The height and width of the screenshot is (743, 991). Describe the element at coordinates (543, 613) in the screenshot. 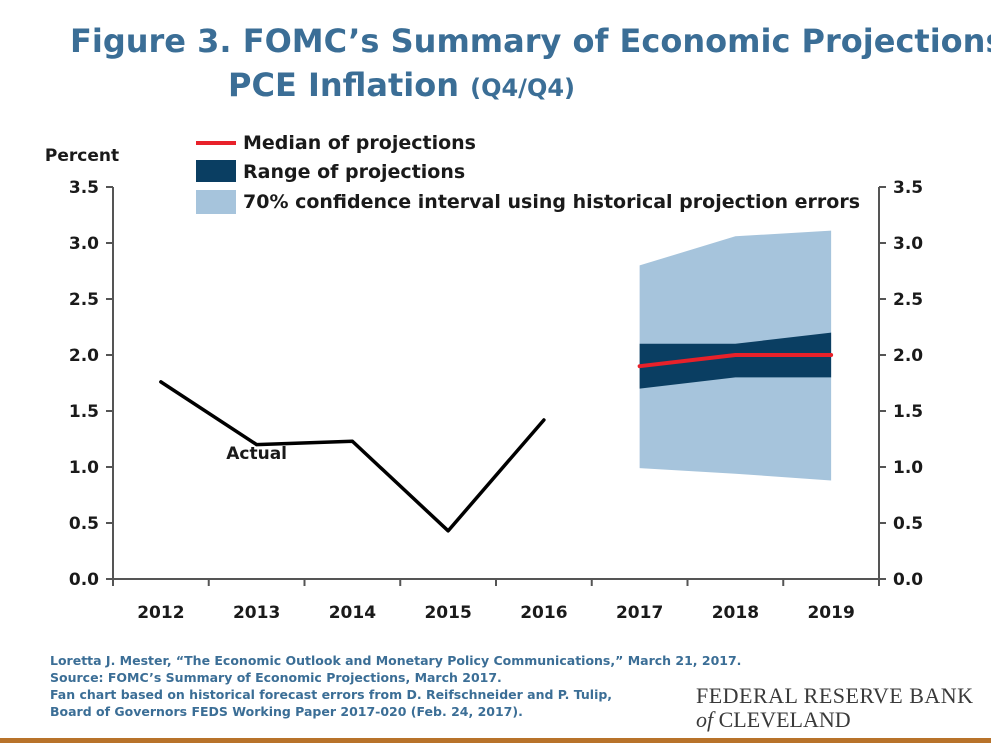

I see `x-tick-label: 2016` at that location.